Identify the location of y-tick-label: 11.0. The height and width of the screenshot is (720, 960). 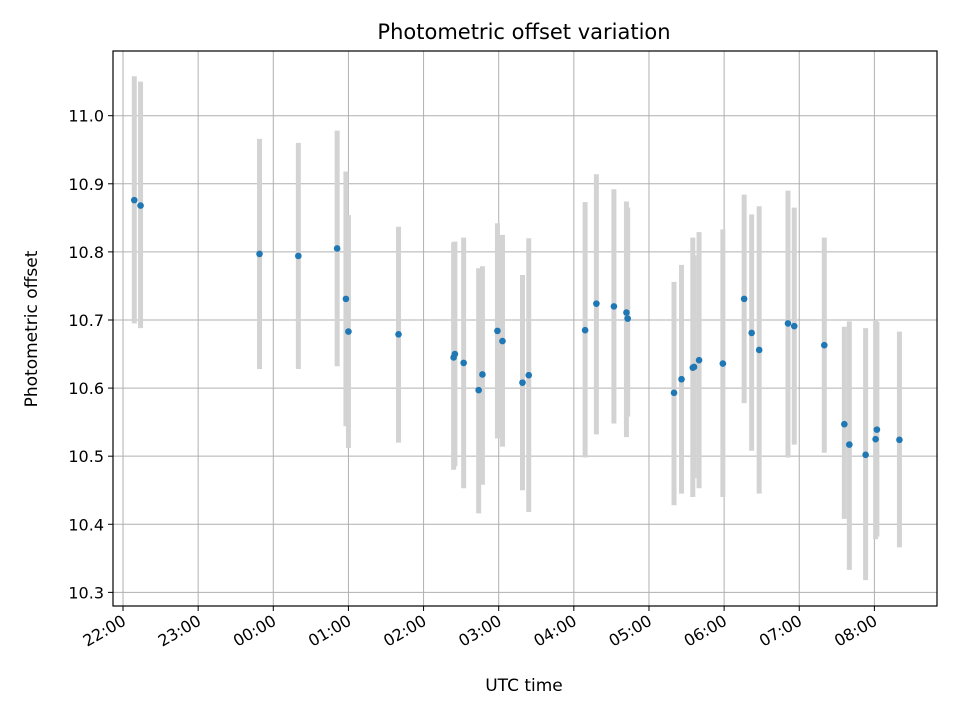
(86, 116).